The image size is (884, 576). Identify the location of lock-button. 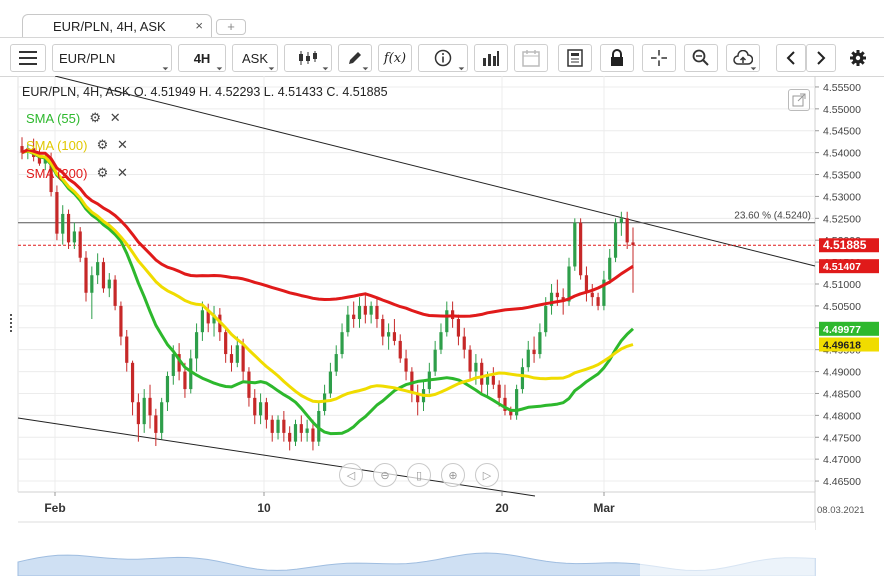
(617, 58).